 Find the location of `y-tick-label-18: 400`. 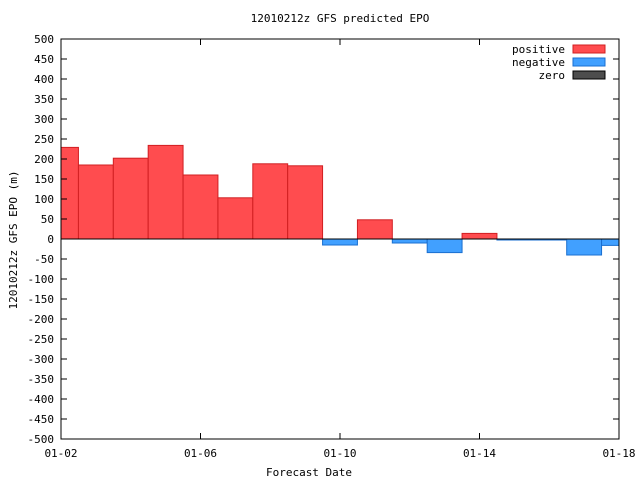

y-tick-label-18: 400 is located at coordinates (44, 79).